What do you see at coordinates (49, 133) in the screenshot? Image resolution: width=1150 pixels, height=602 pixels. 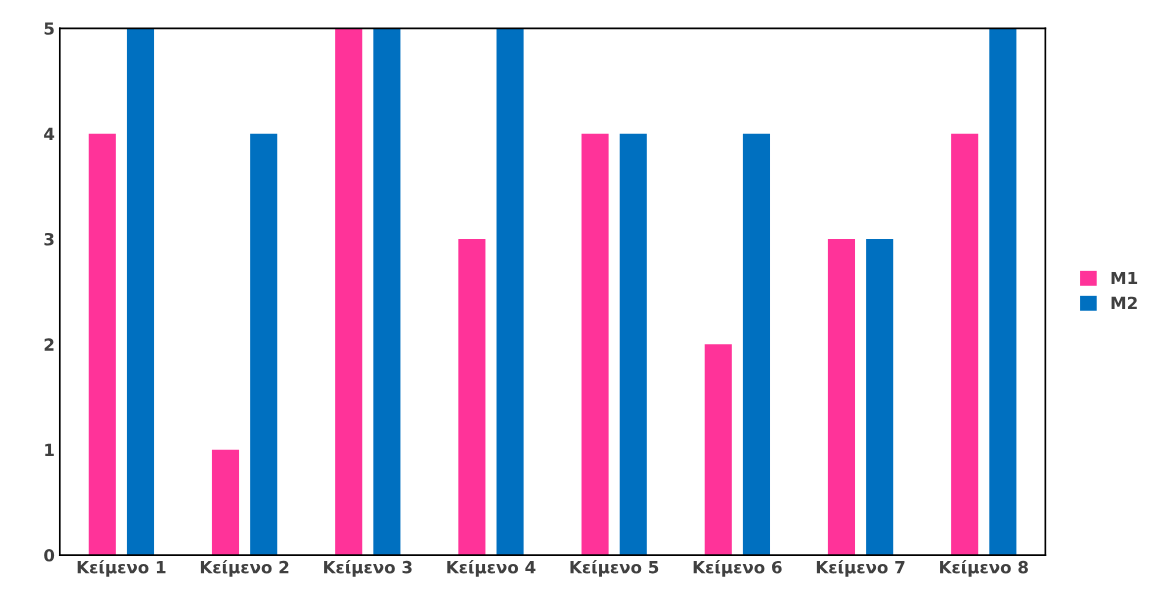 I see `y-tick-label: 4` at bounding box center [49, 133].